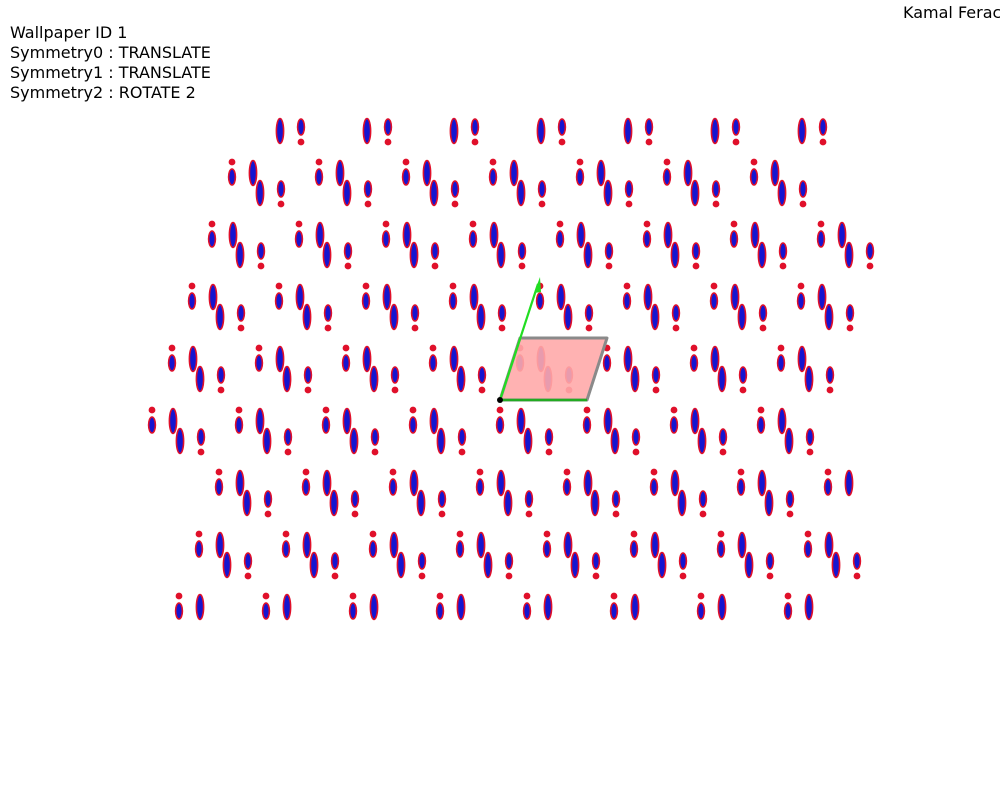 This screenshot has height=800, width=1000. I want to click on unit-cell, so click(553, 369).